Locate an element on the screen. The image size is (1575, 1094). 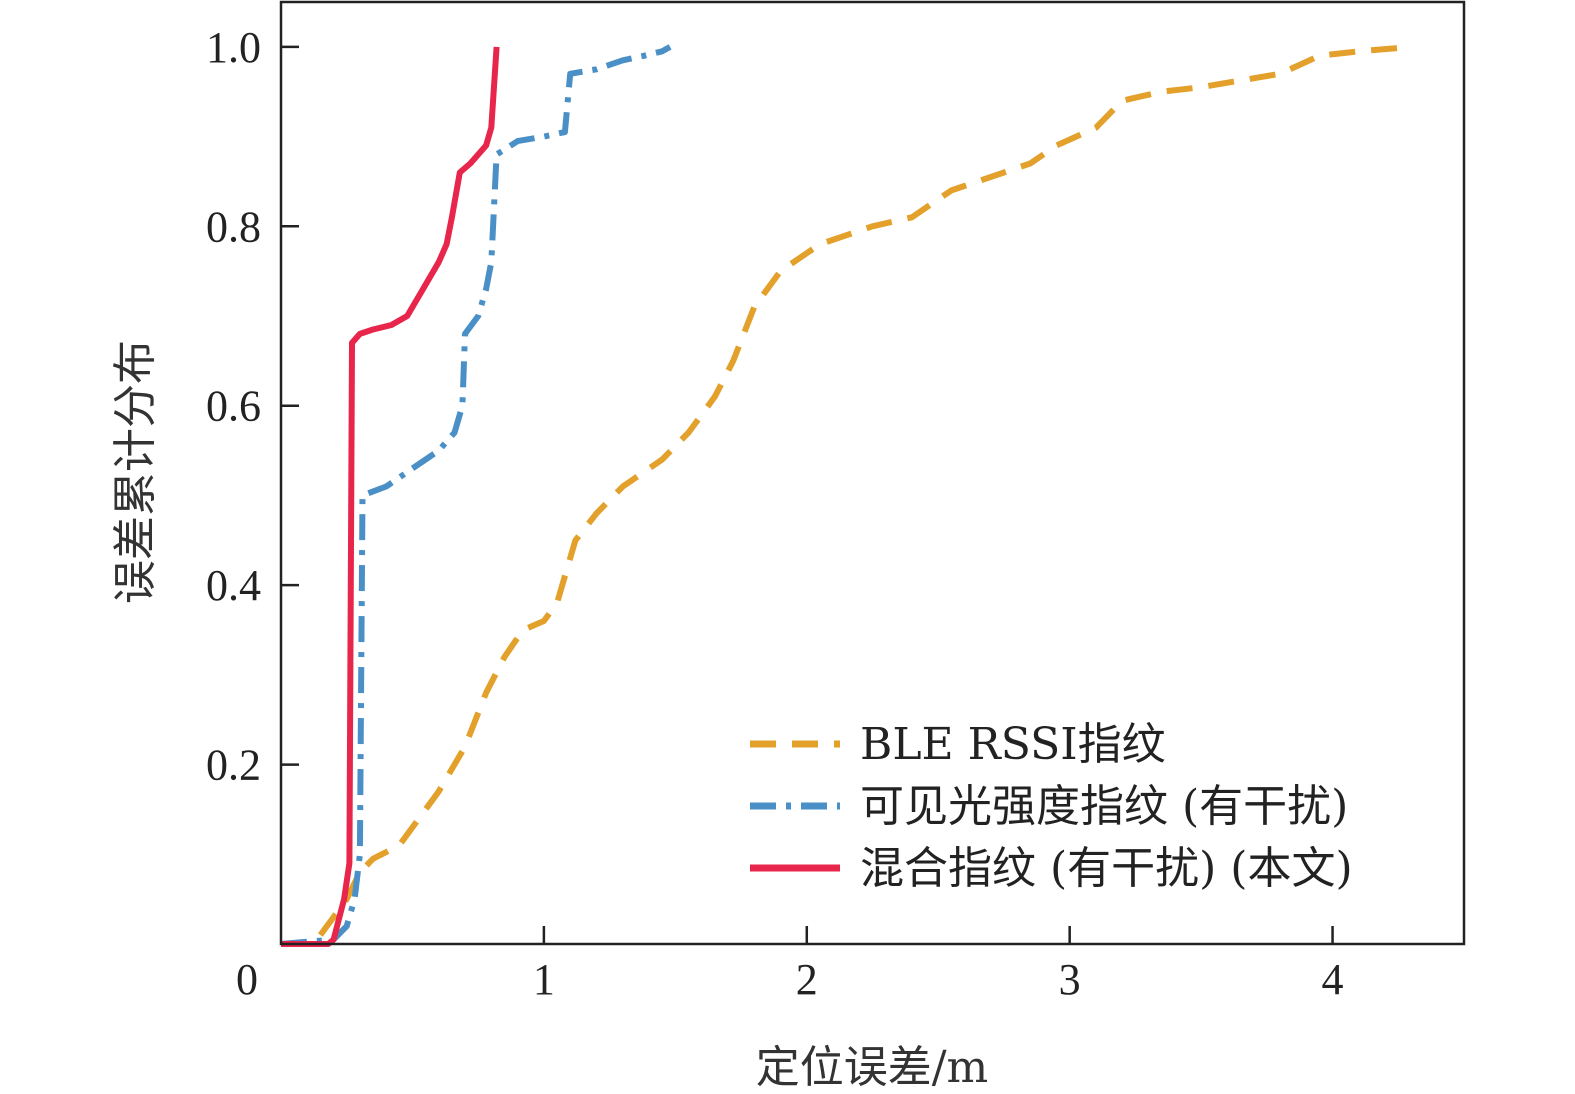
y-tick-label: 0.8 is located at coordinates (233, 226).